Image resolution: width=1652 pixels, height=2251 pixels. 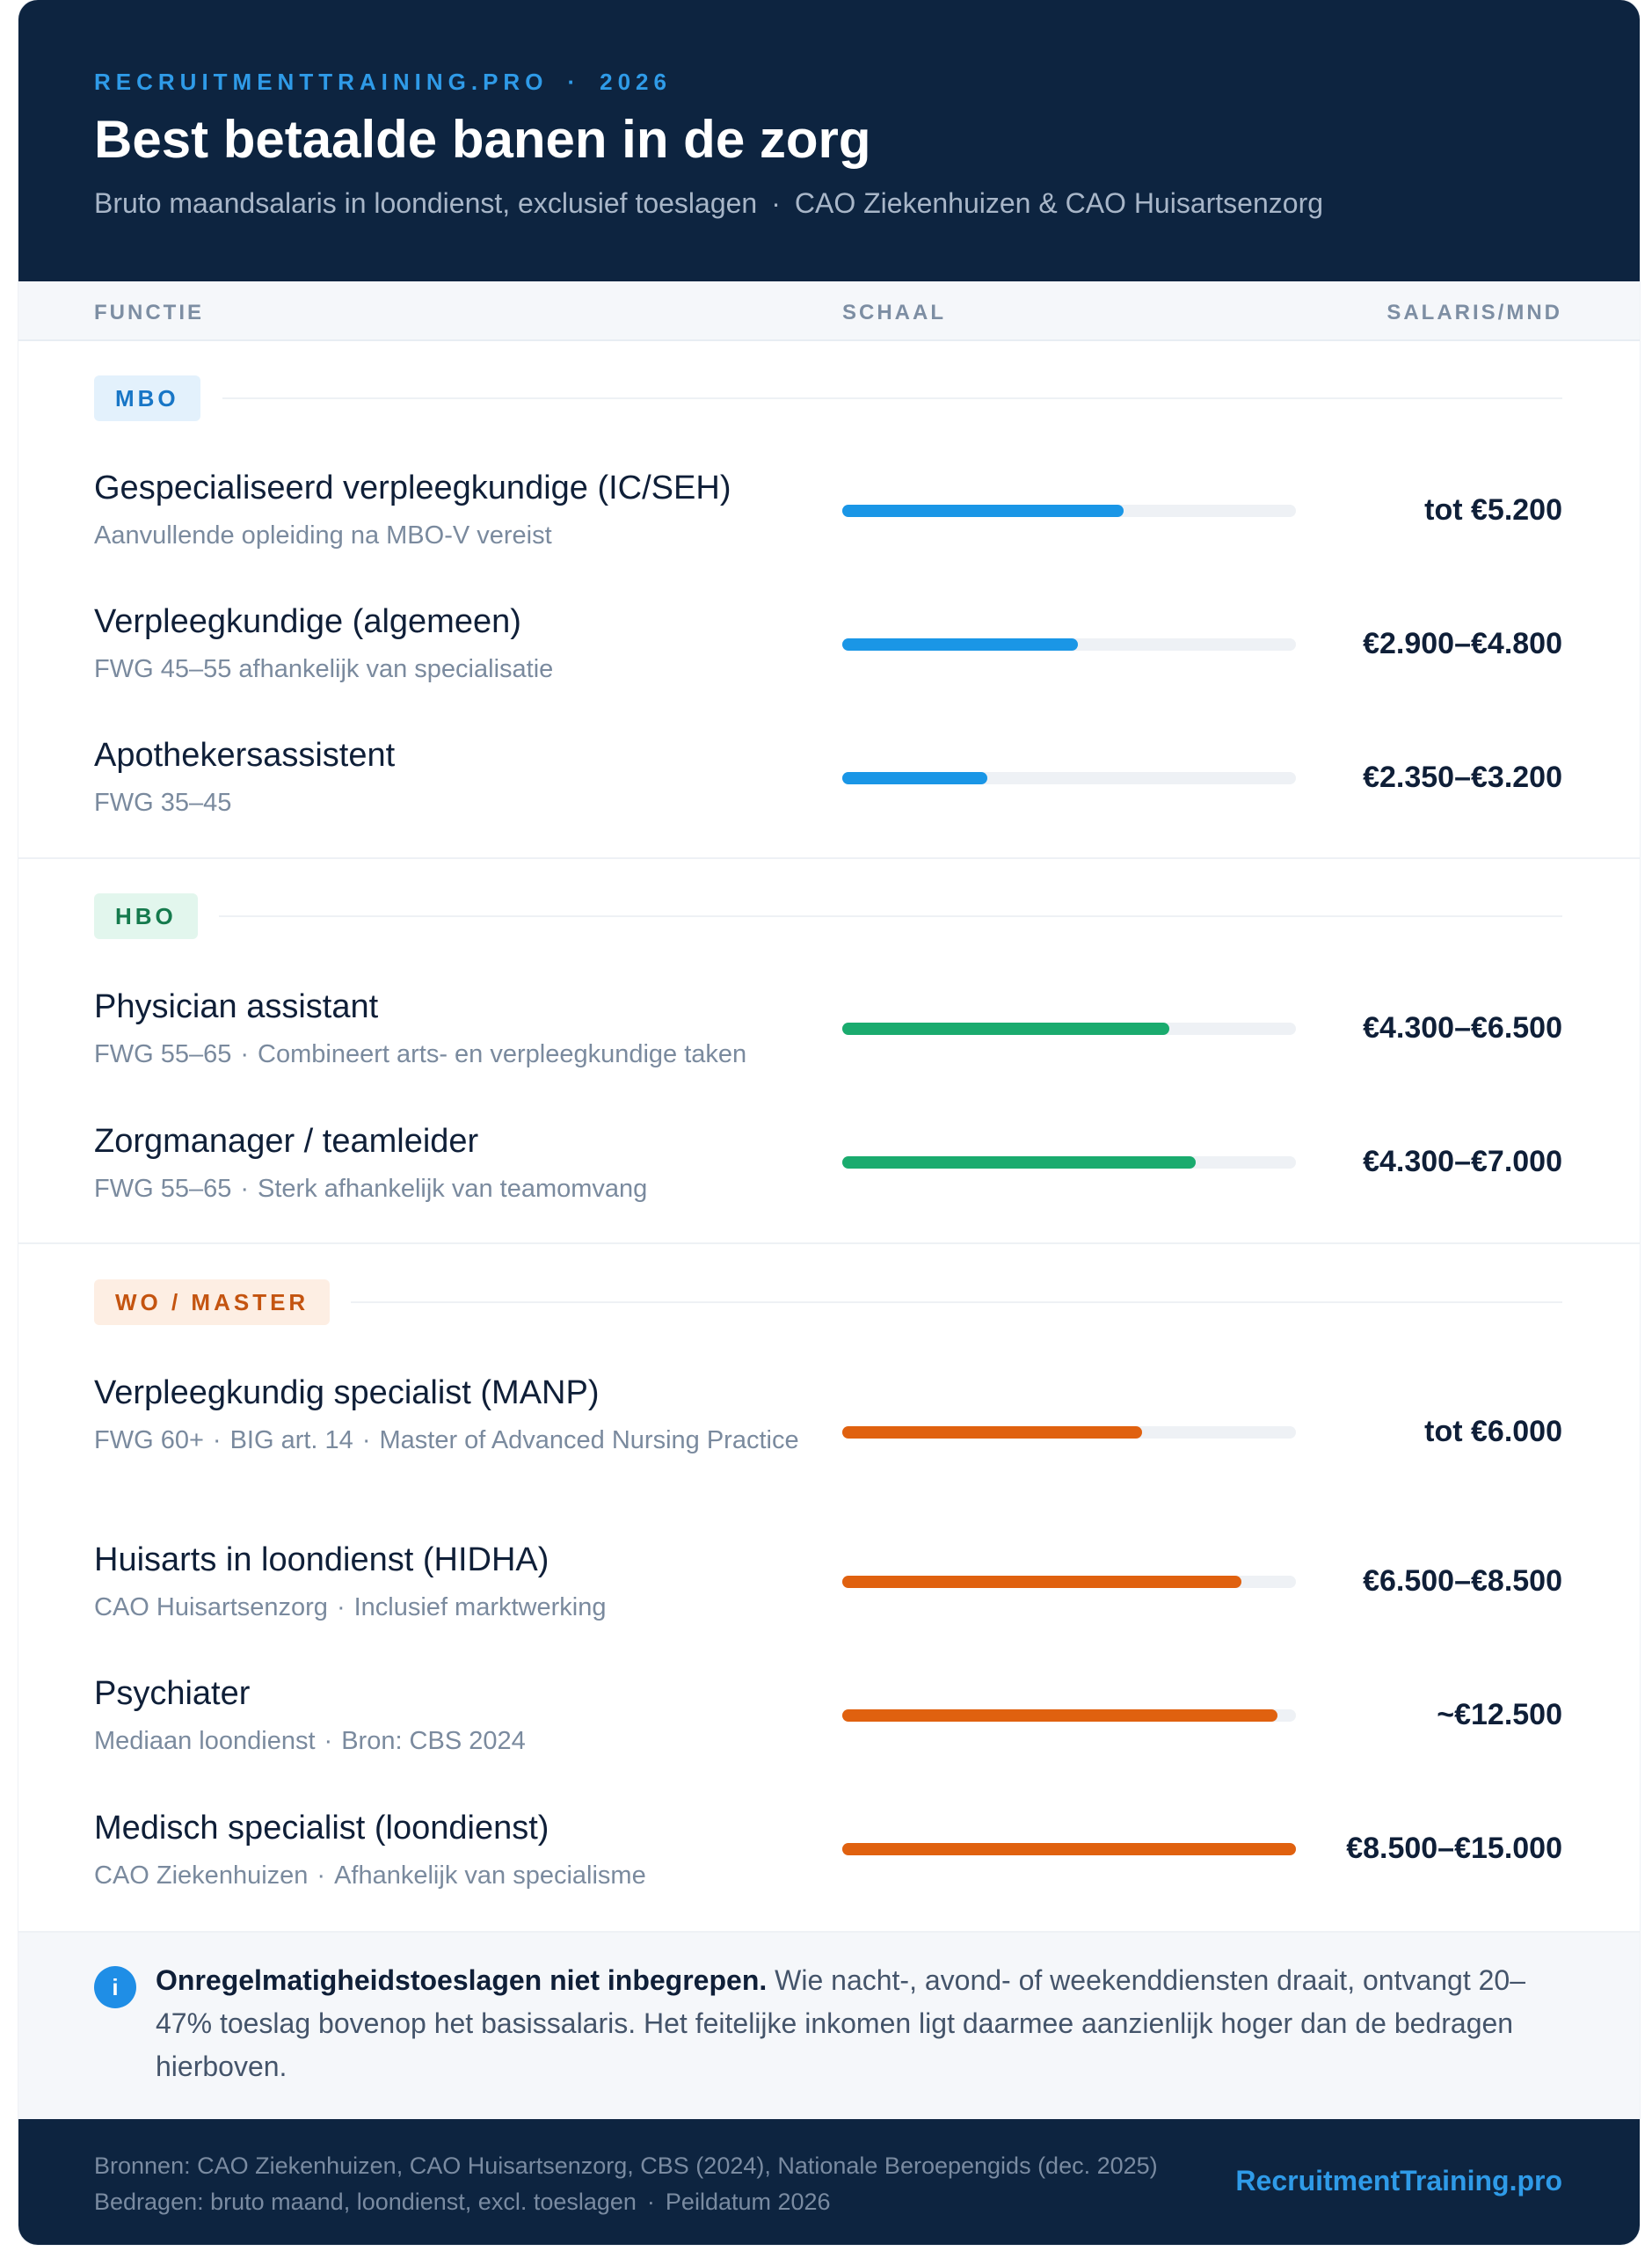 What do you see at coordinates (1493, 1431) in the screenshot?
I see `row-salary: tot €6.000` at bounding box center [1493, 1431].